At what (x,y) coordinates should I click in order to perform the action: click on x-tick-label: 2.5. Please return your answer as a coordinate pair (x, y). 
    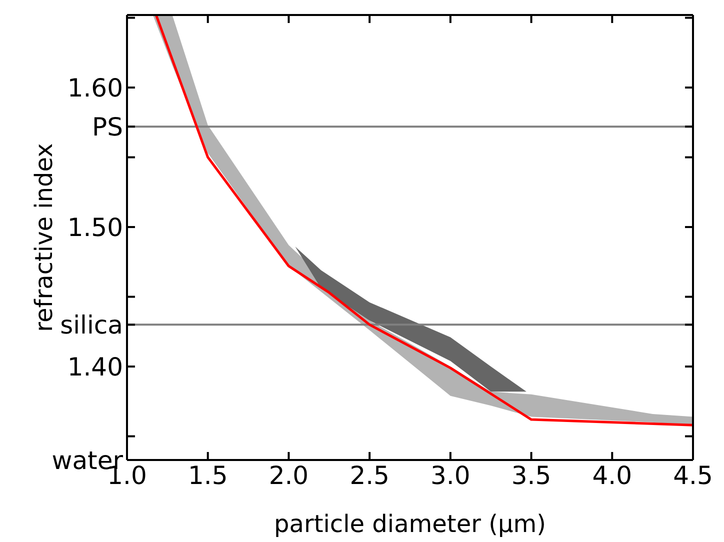
    Looking at the image, I should click on (370, 475).